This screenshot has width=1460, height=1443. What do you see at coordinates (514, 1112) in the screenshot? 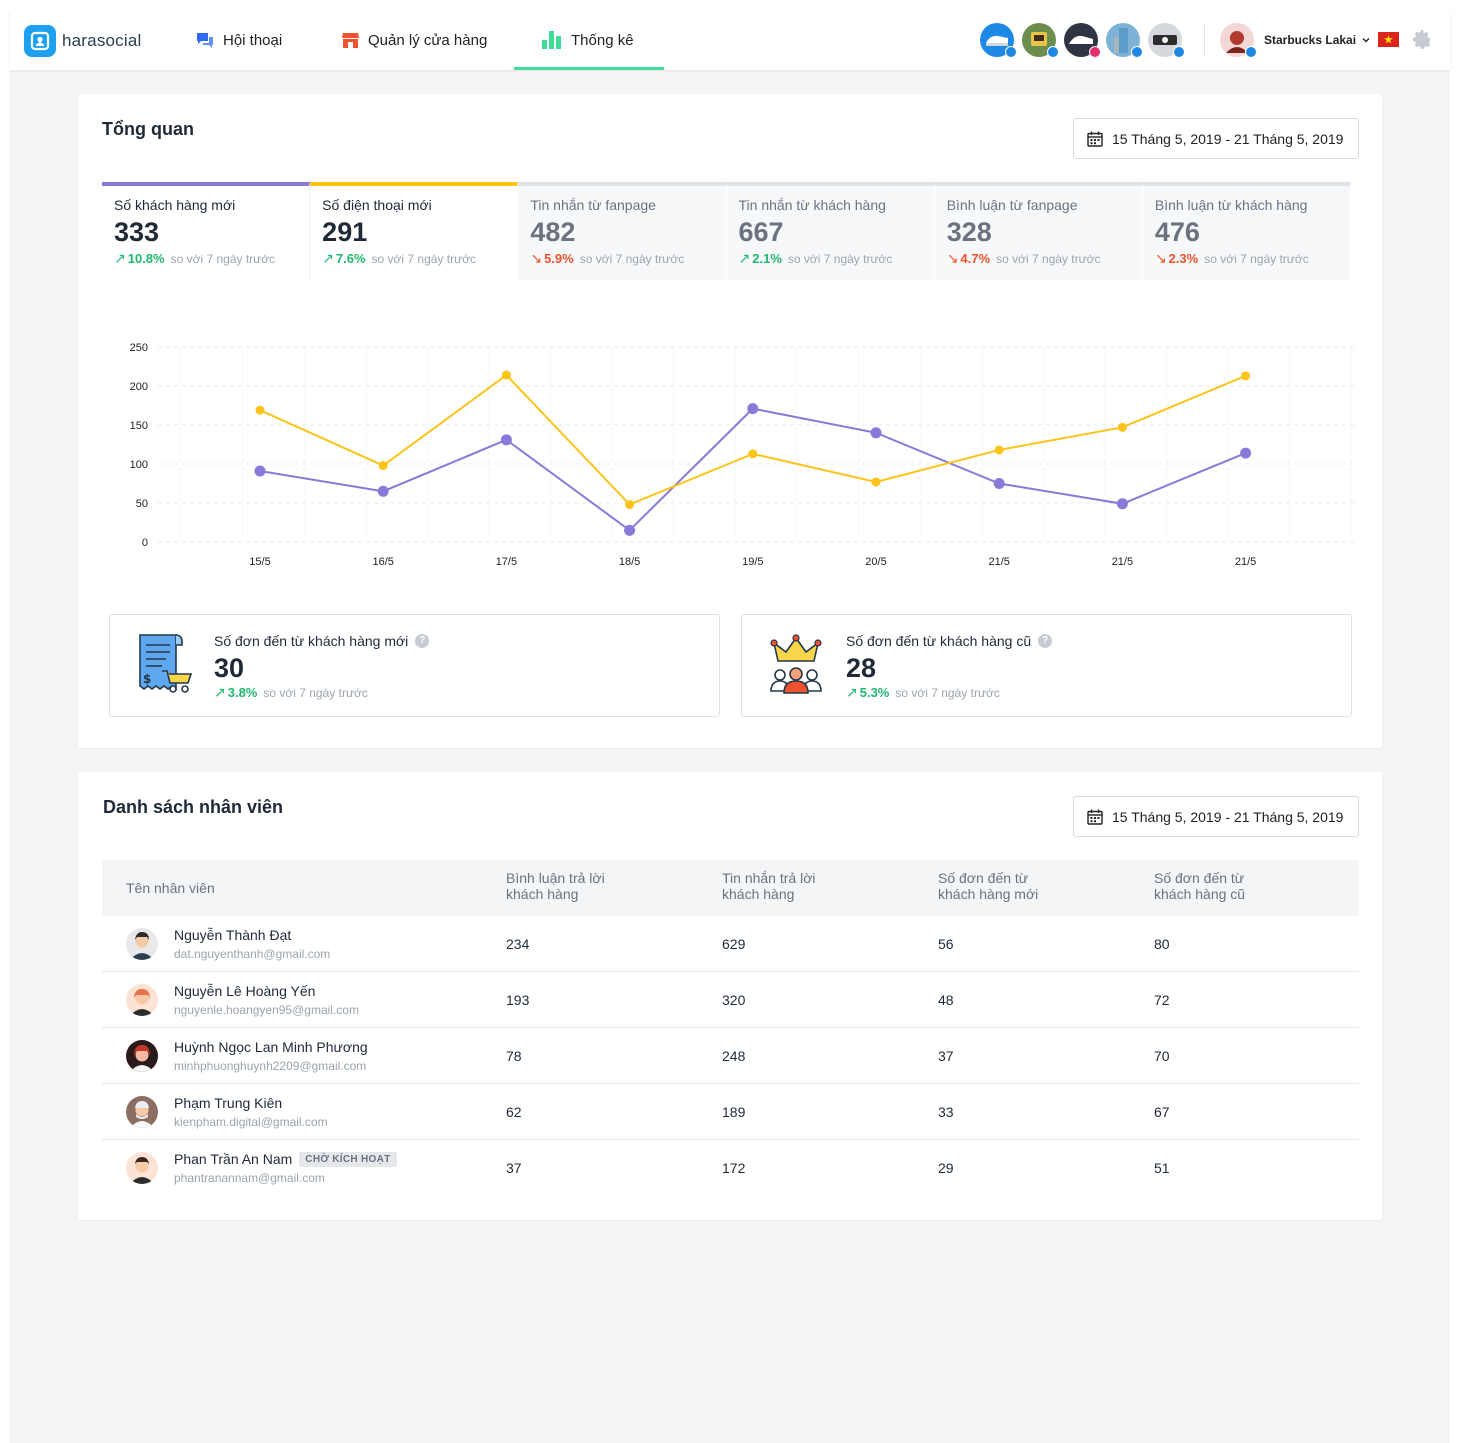
I see `cell-comments: 62` at bounding box center [514, 1112].